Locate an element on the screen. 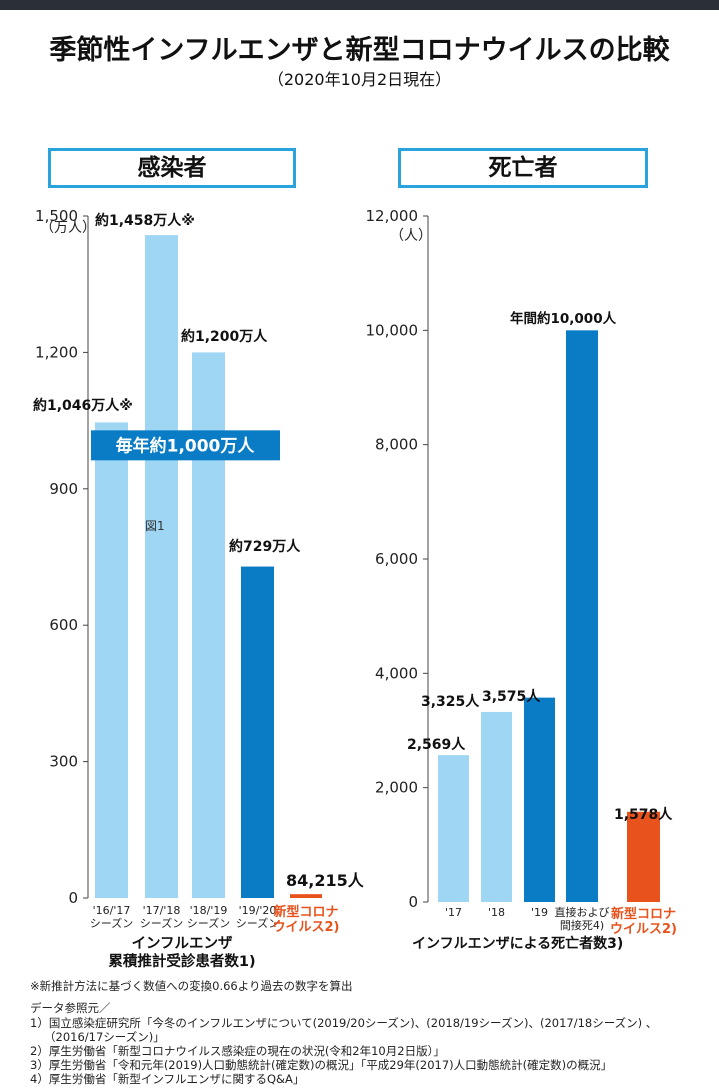 This screenshot has width=719, height=1090. footnote-asterisk: ※新推計方法に基づく数値への変換0.66より過去の数字を算出 is located at coordinates (191, 986).